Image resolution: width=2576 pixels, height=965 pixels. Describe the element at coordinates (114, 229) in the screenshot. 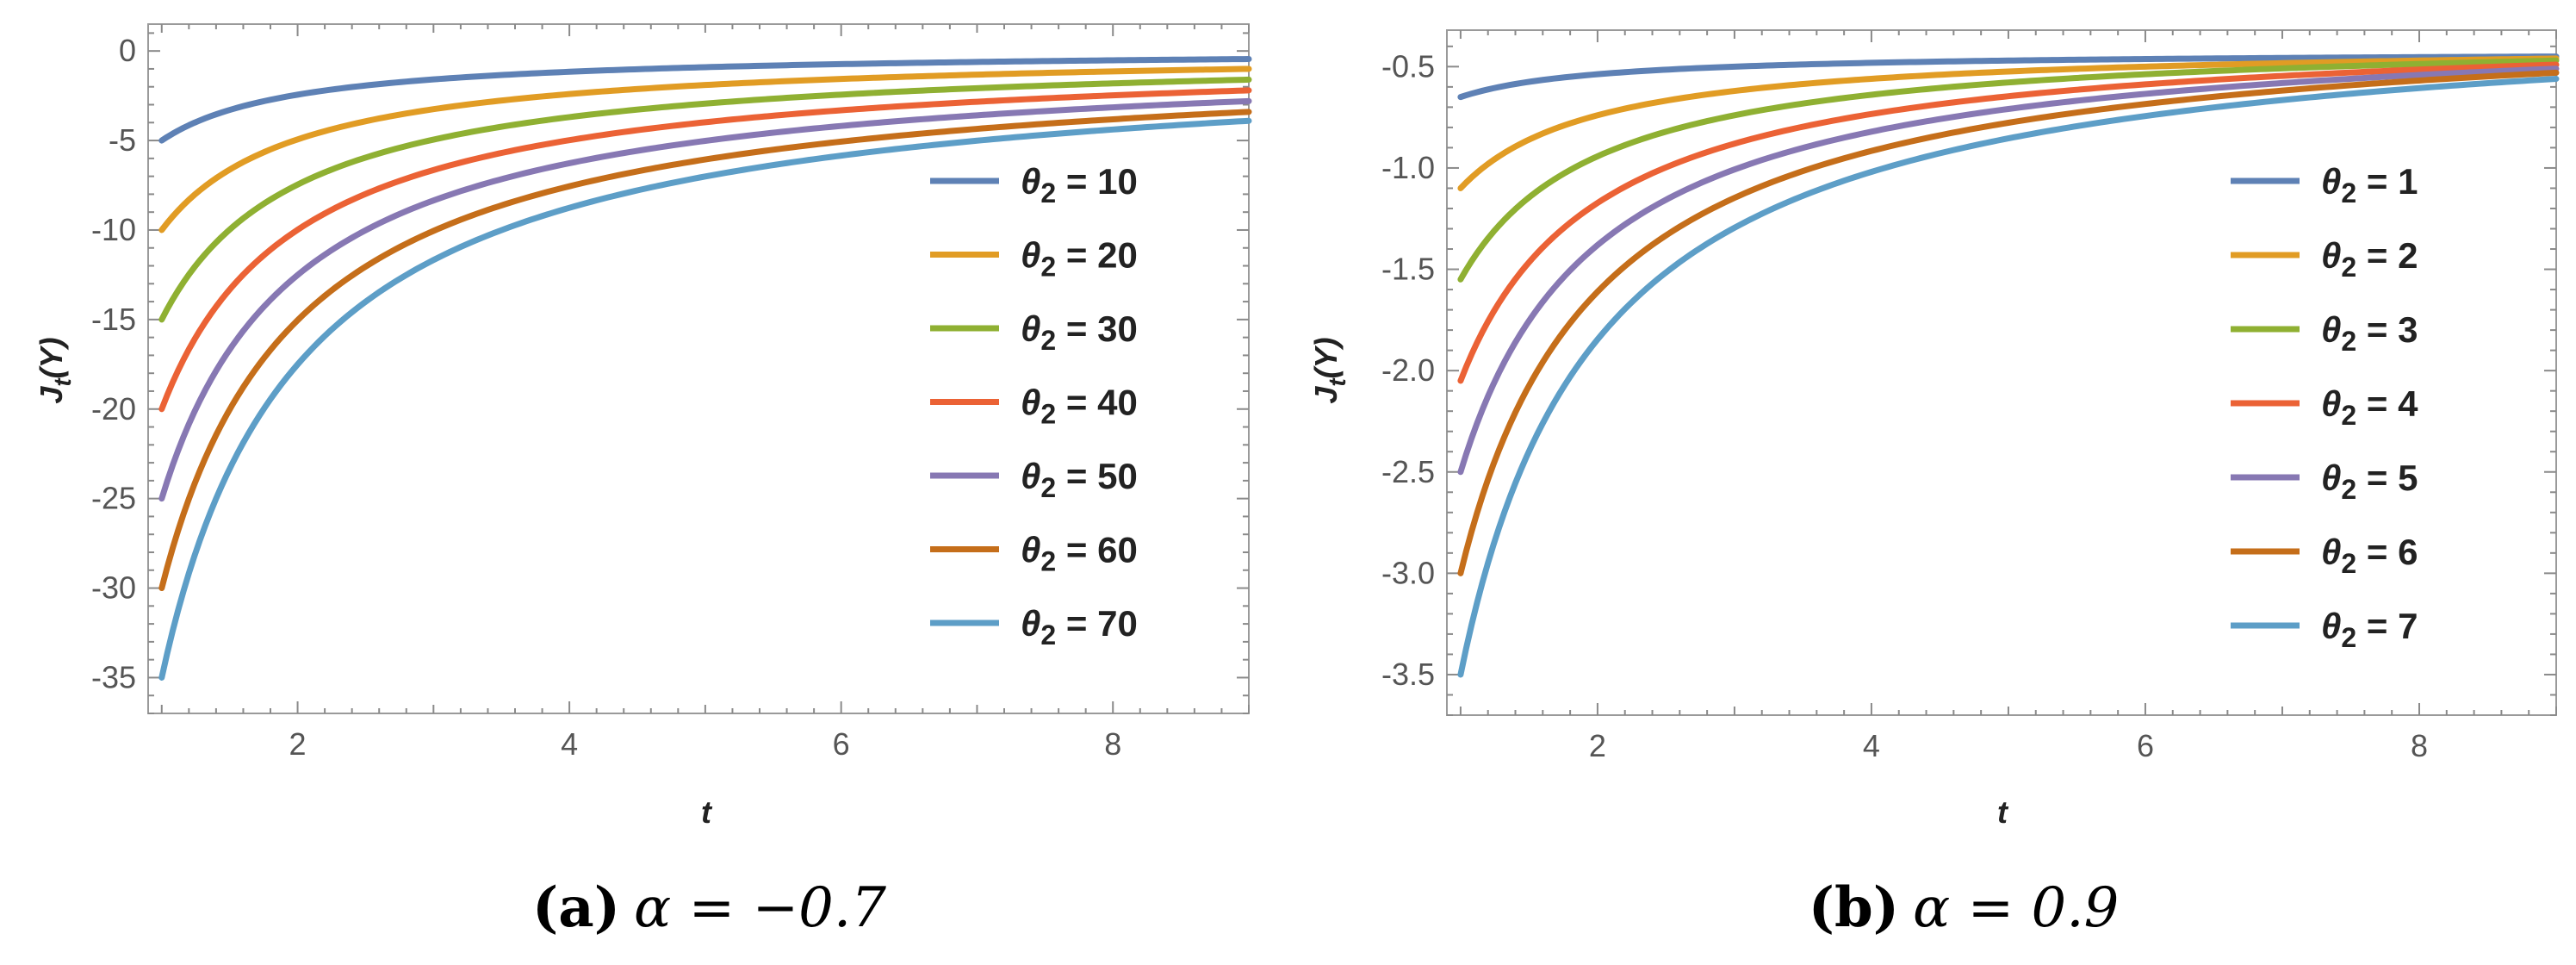

I see `y-tick-label: -10` at that location.